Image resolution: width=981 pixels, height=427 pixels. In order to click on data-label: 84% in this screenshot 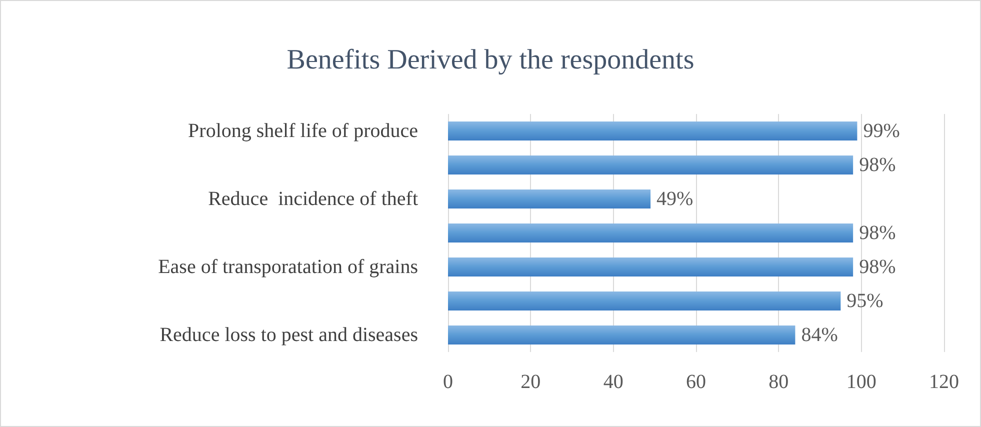, I will do `click(819, 335)`.